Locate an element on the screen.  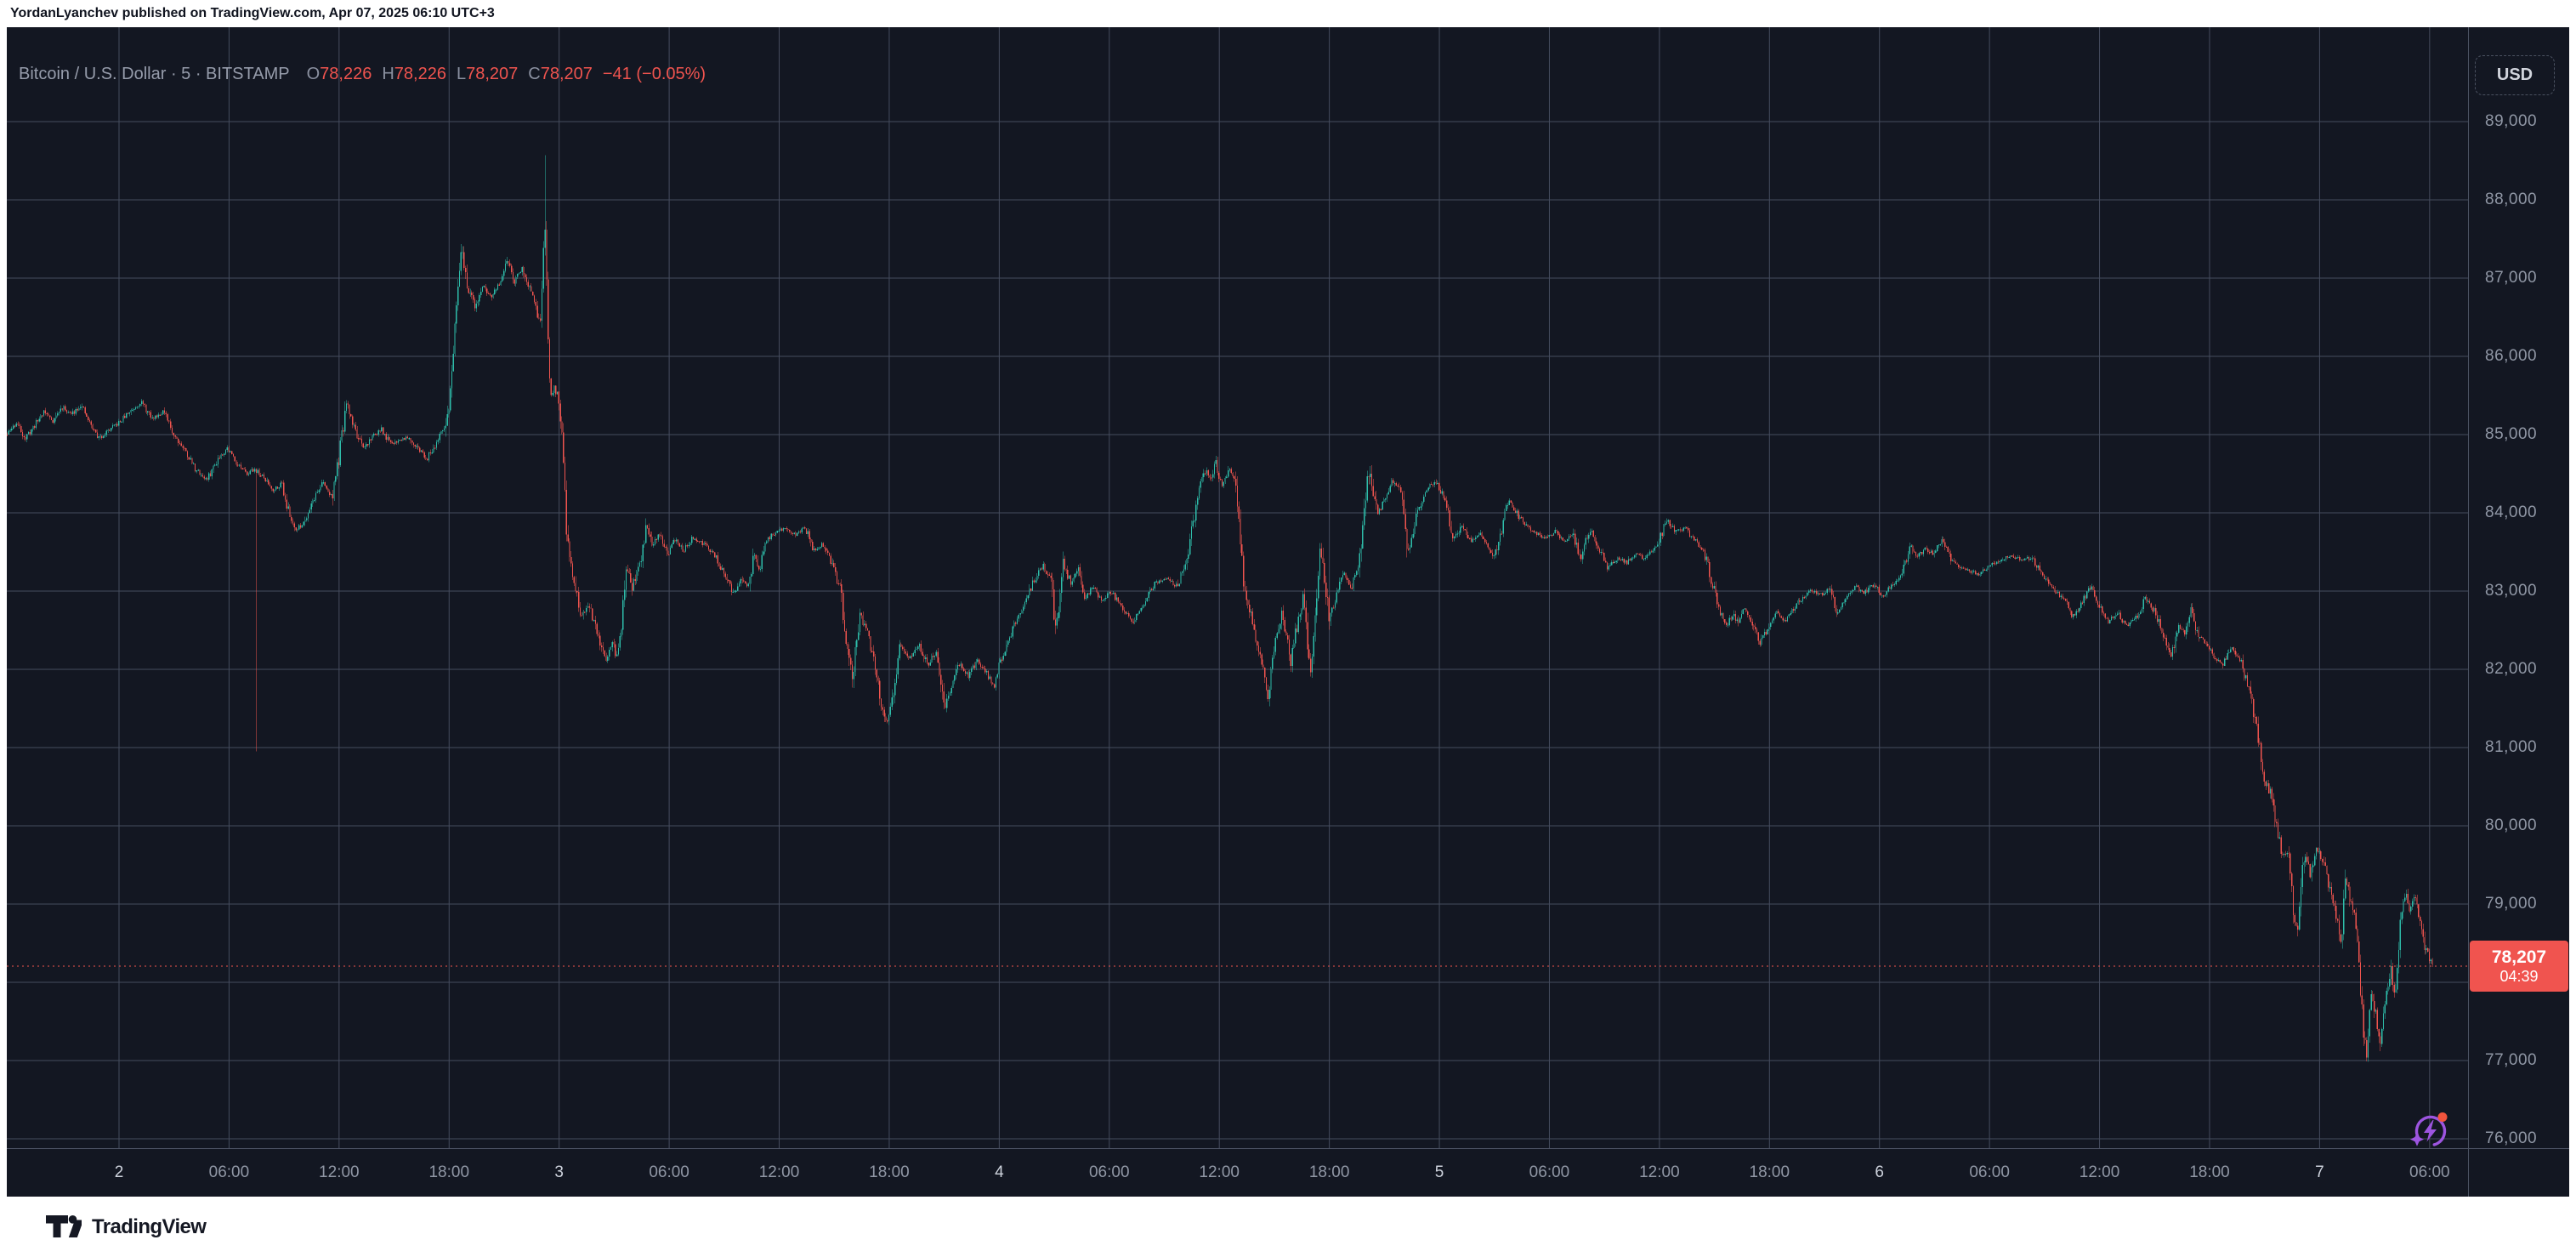
time-axis-label: 6 is located at coordinates (1880, 1172).